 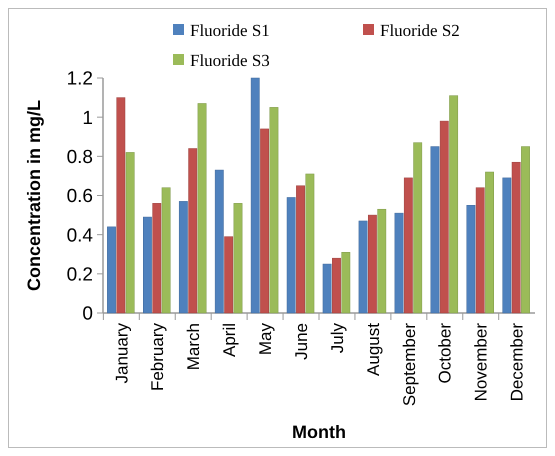 What do you see at coordinates (194, 346) in the screenshot?
I see `x-tick-label: March` at bounding box center [194, 346].